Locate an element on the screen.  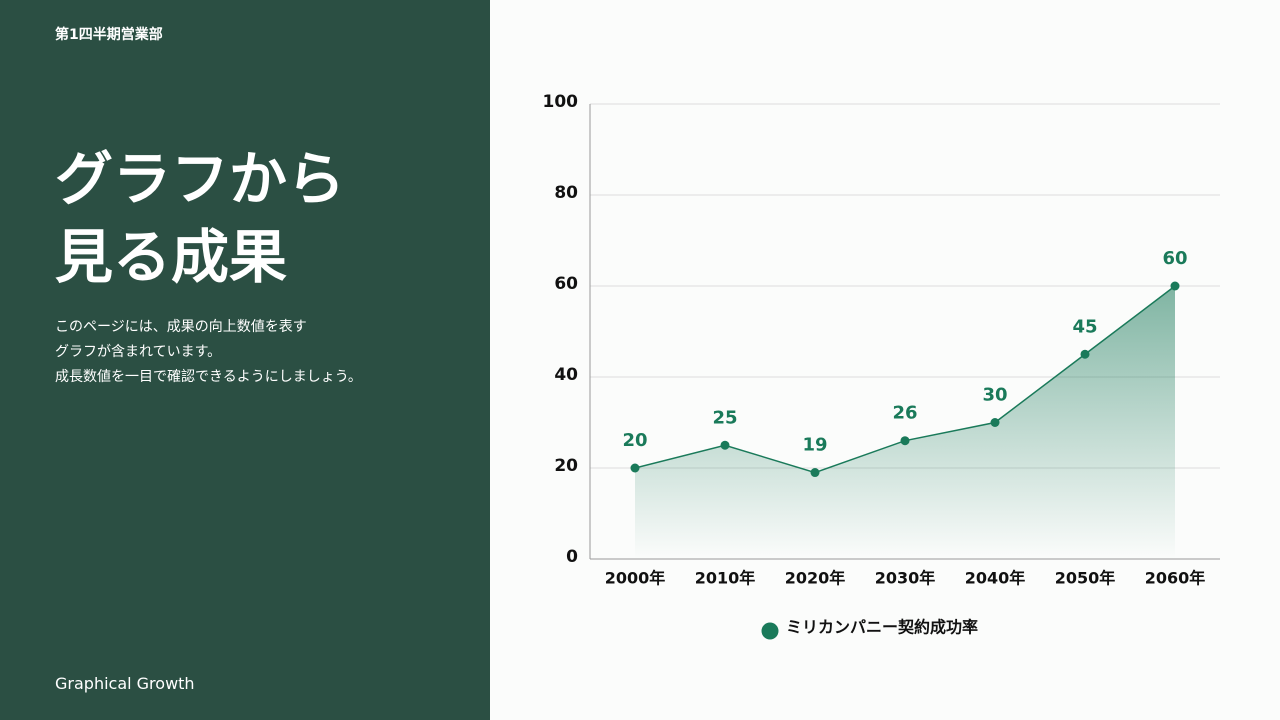
data-label: 20 is located at coordinates (634, 440).